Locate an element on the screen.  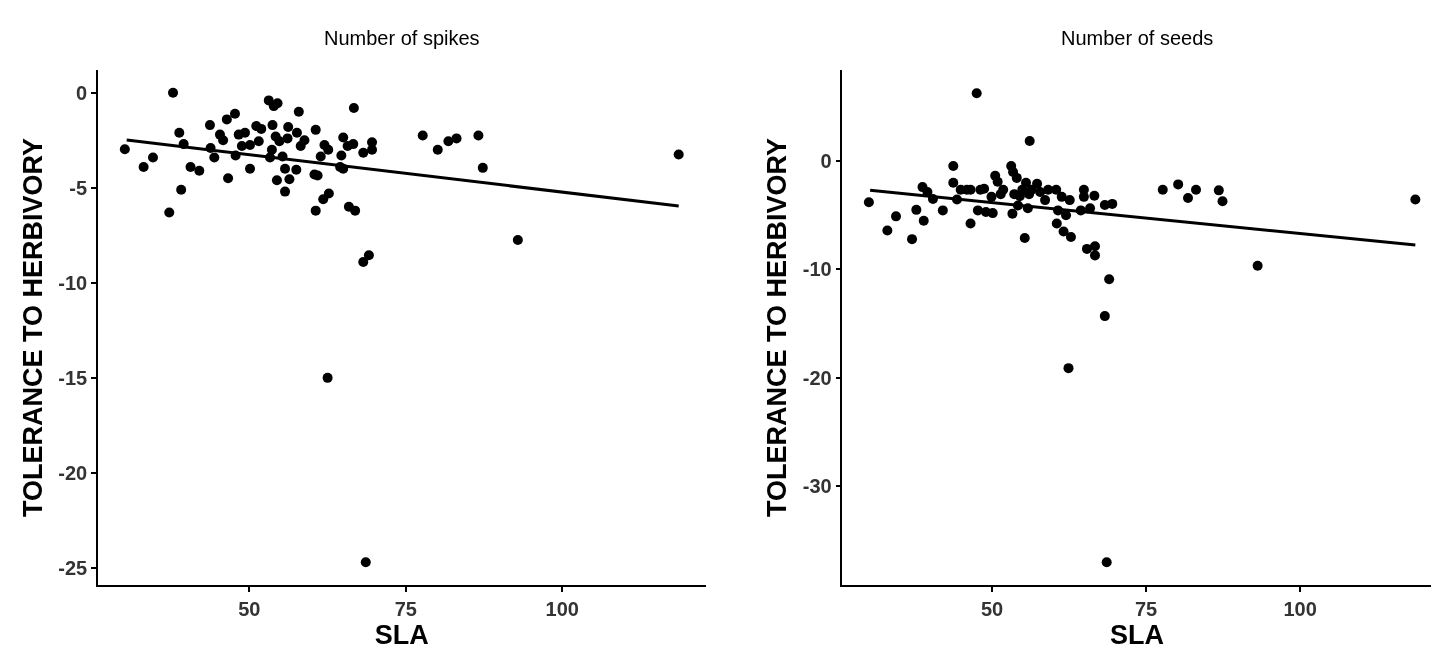
chart-title: Number of seeds is located at coordinates (1137, 38).